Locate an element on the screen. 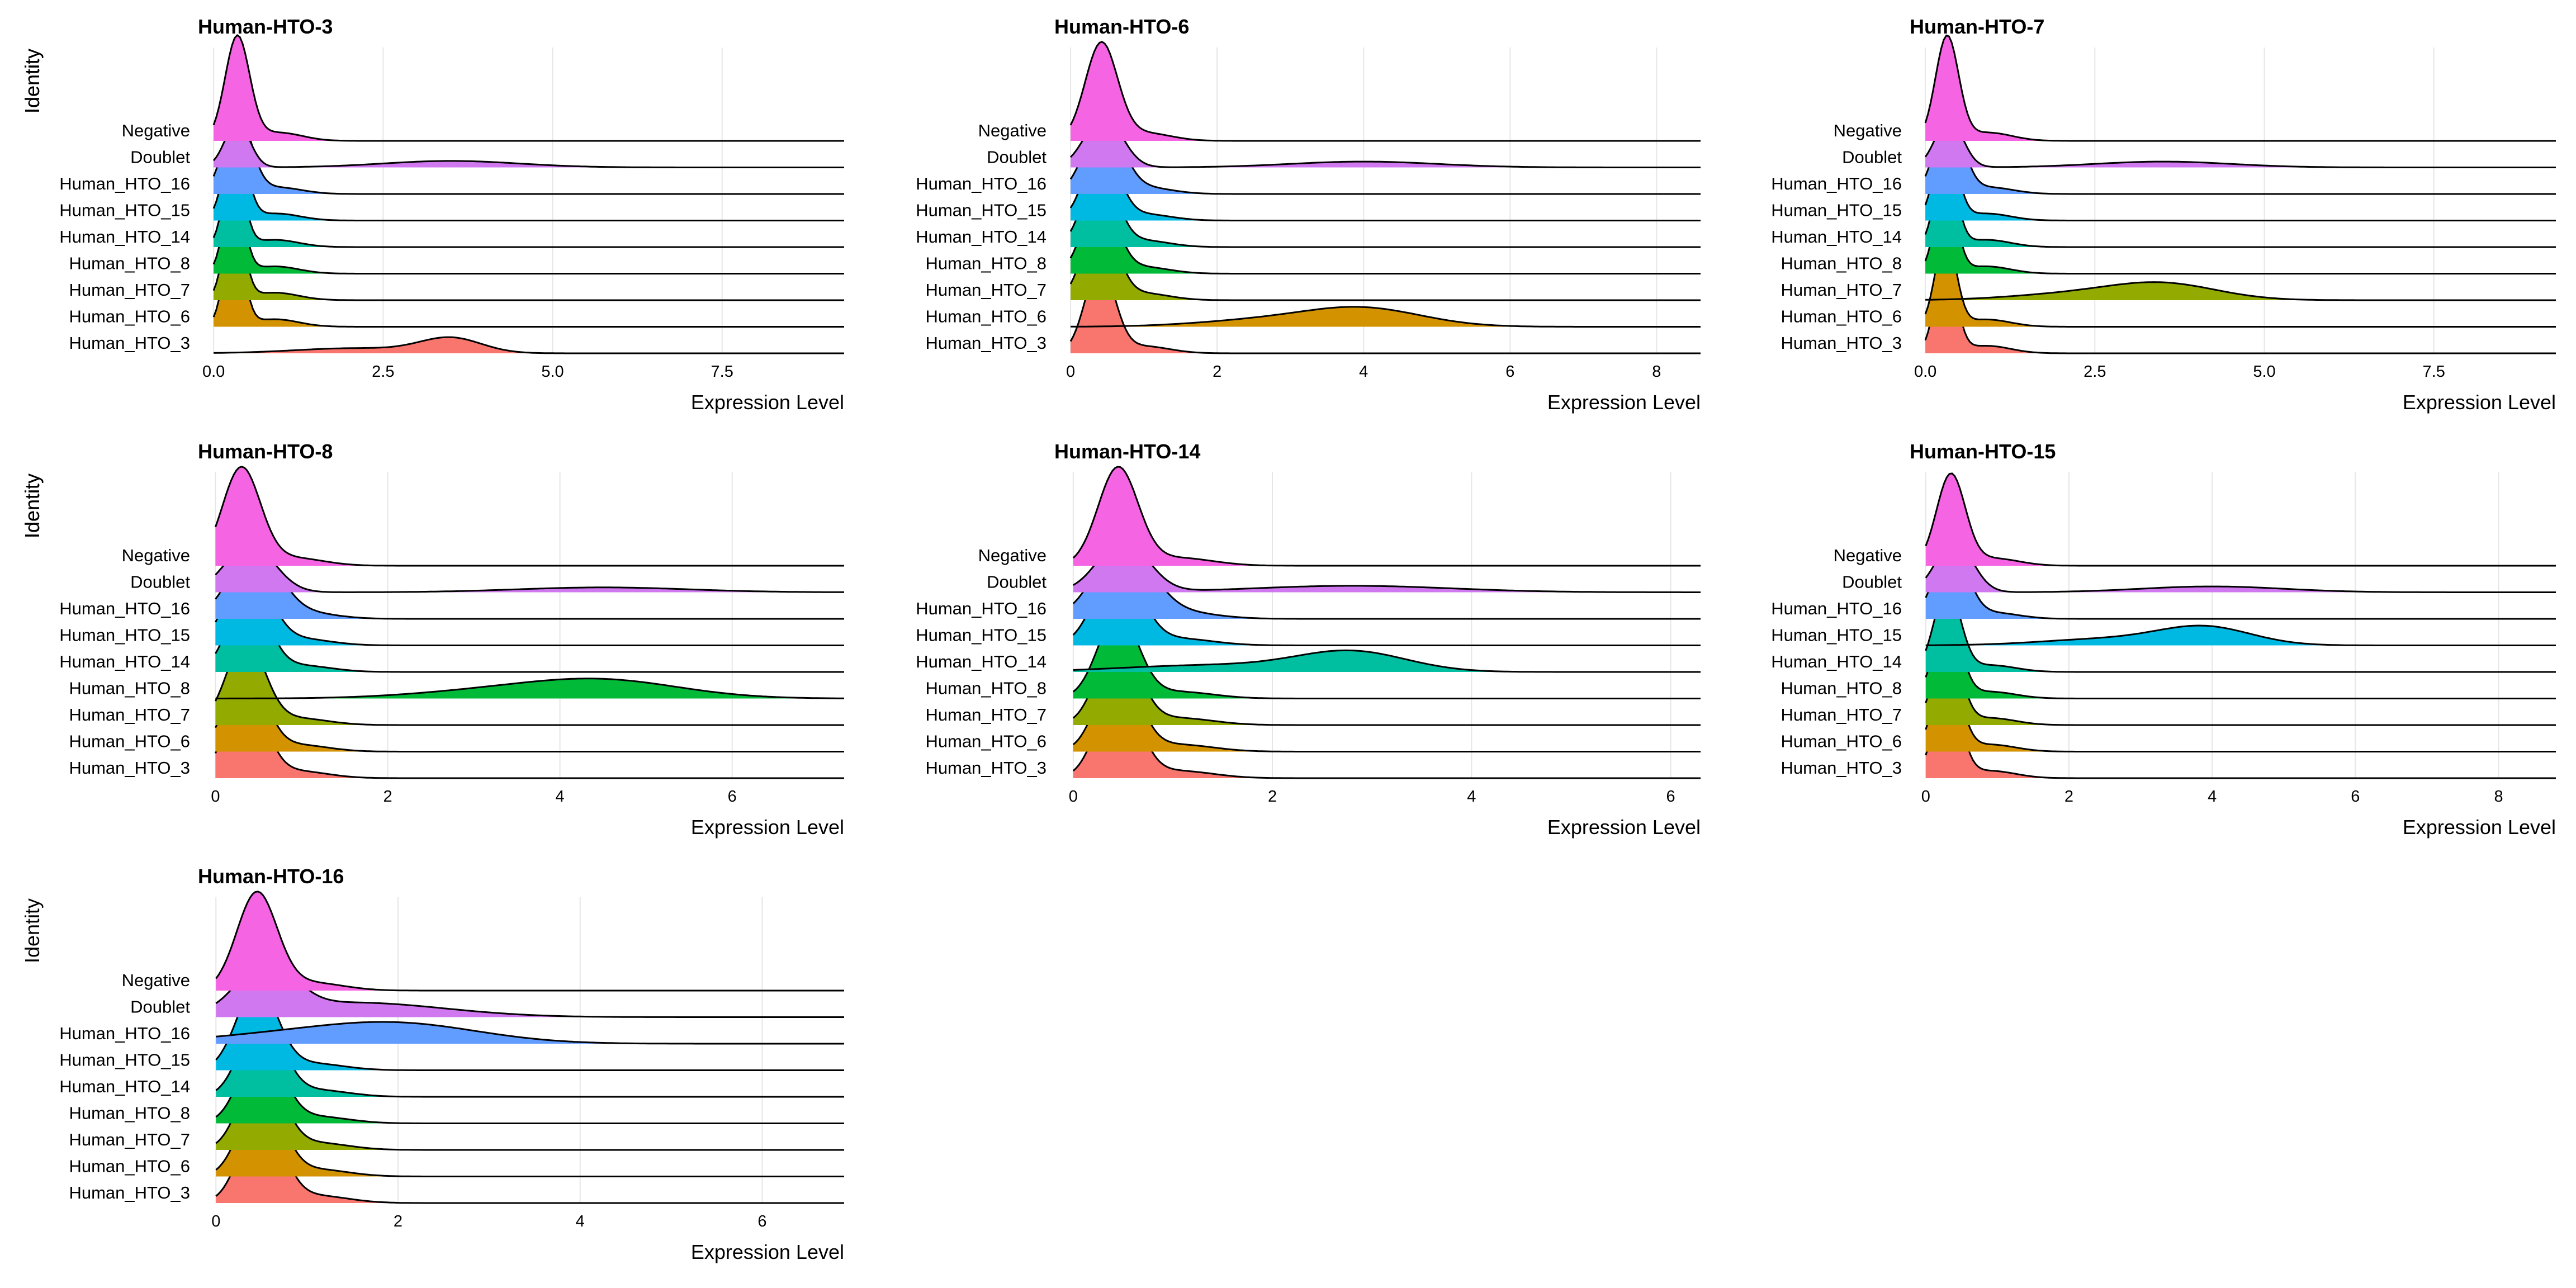 Image resolution: width=2576 pixels, height=1288 pixels. panel-title: Human-HTO-6 is located at coordinates (1121, 27).